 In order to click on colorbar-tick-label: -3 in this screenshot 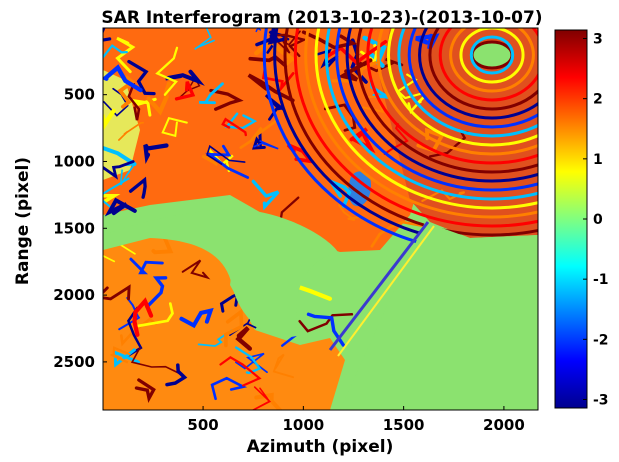, I will do `click(601, 400)`.